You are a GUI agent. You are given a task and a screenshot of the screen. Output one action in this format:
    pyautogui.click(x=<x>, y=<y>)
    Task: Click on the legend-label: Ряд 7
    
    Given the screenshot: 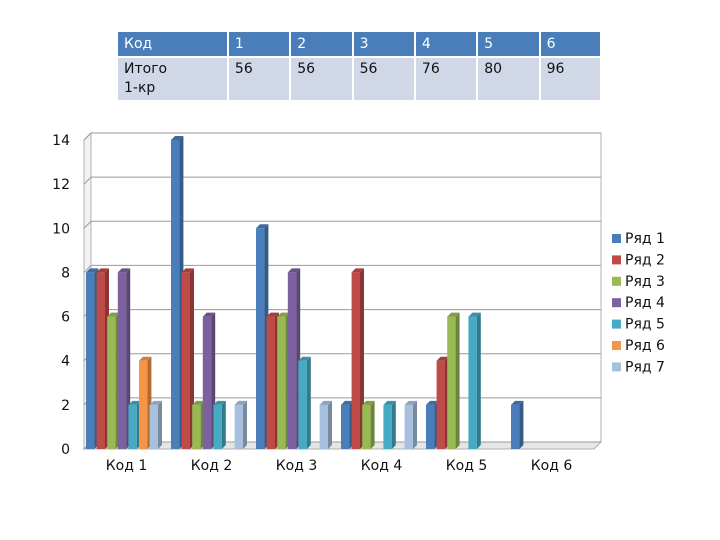 What is the action you would take?
    pyautogui.click(x=645, y=367)
    